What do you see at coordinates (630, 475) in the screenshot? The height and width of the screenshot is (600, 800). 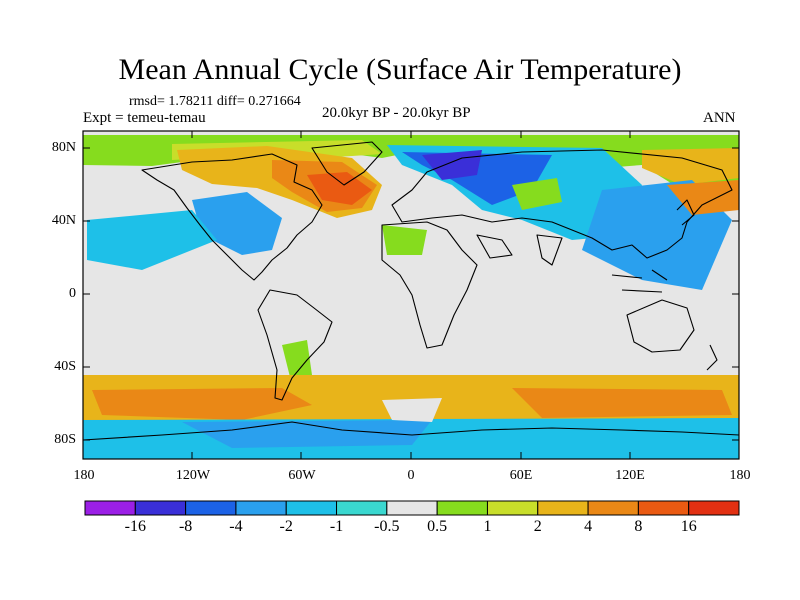 I see `lon-label: 120E` at bounding box center [630, 475].